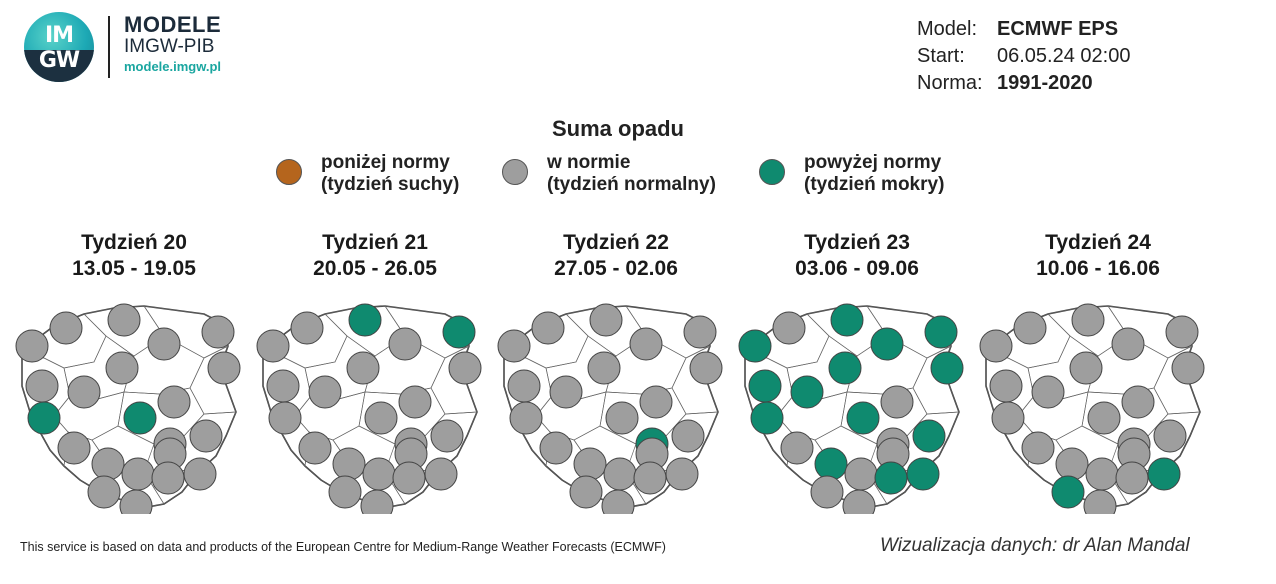 The height and width of the screenshot is (584, 1276). What do you see at coordinates (59, 60) in the screenshot?
I see `logo-text-bottom: GW` at bounding box center [59, 60].